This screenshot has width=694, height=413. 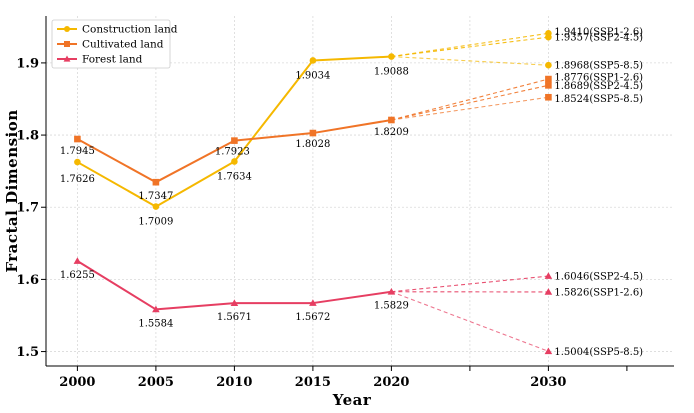 I want to click on scenario-label: 1.8689(SSP2-4.5), so click(x=598, y=86).